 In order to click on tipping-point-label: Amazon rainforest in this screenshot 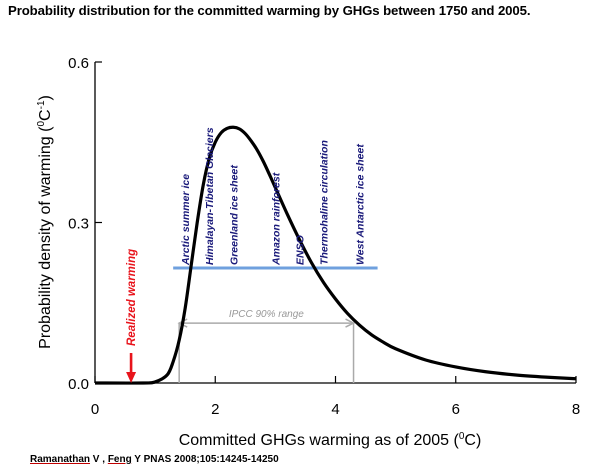, I will do `click(276, 219)`.